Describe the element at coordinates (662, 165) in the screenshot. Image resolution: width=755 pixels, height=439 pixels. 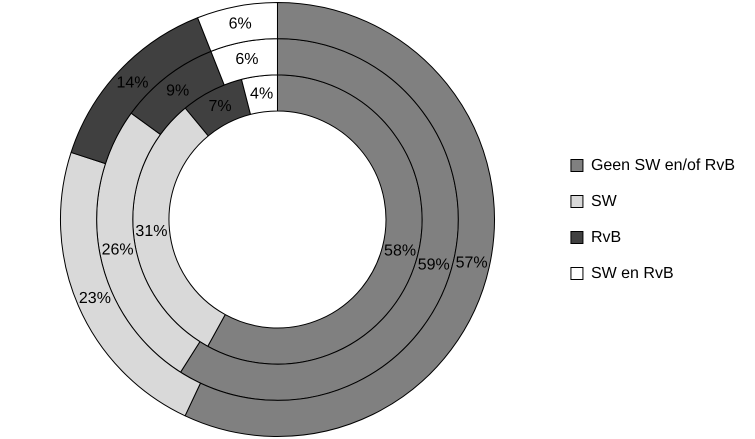
I see `legend-label: Geen SW en/of RvB` at that location.